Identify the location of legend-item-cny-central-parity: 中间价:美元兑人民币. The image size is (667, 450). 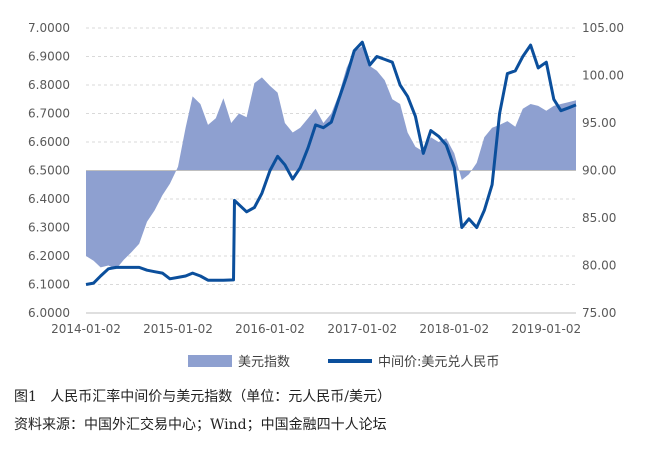
(413, 360).